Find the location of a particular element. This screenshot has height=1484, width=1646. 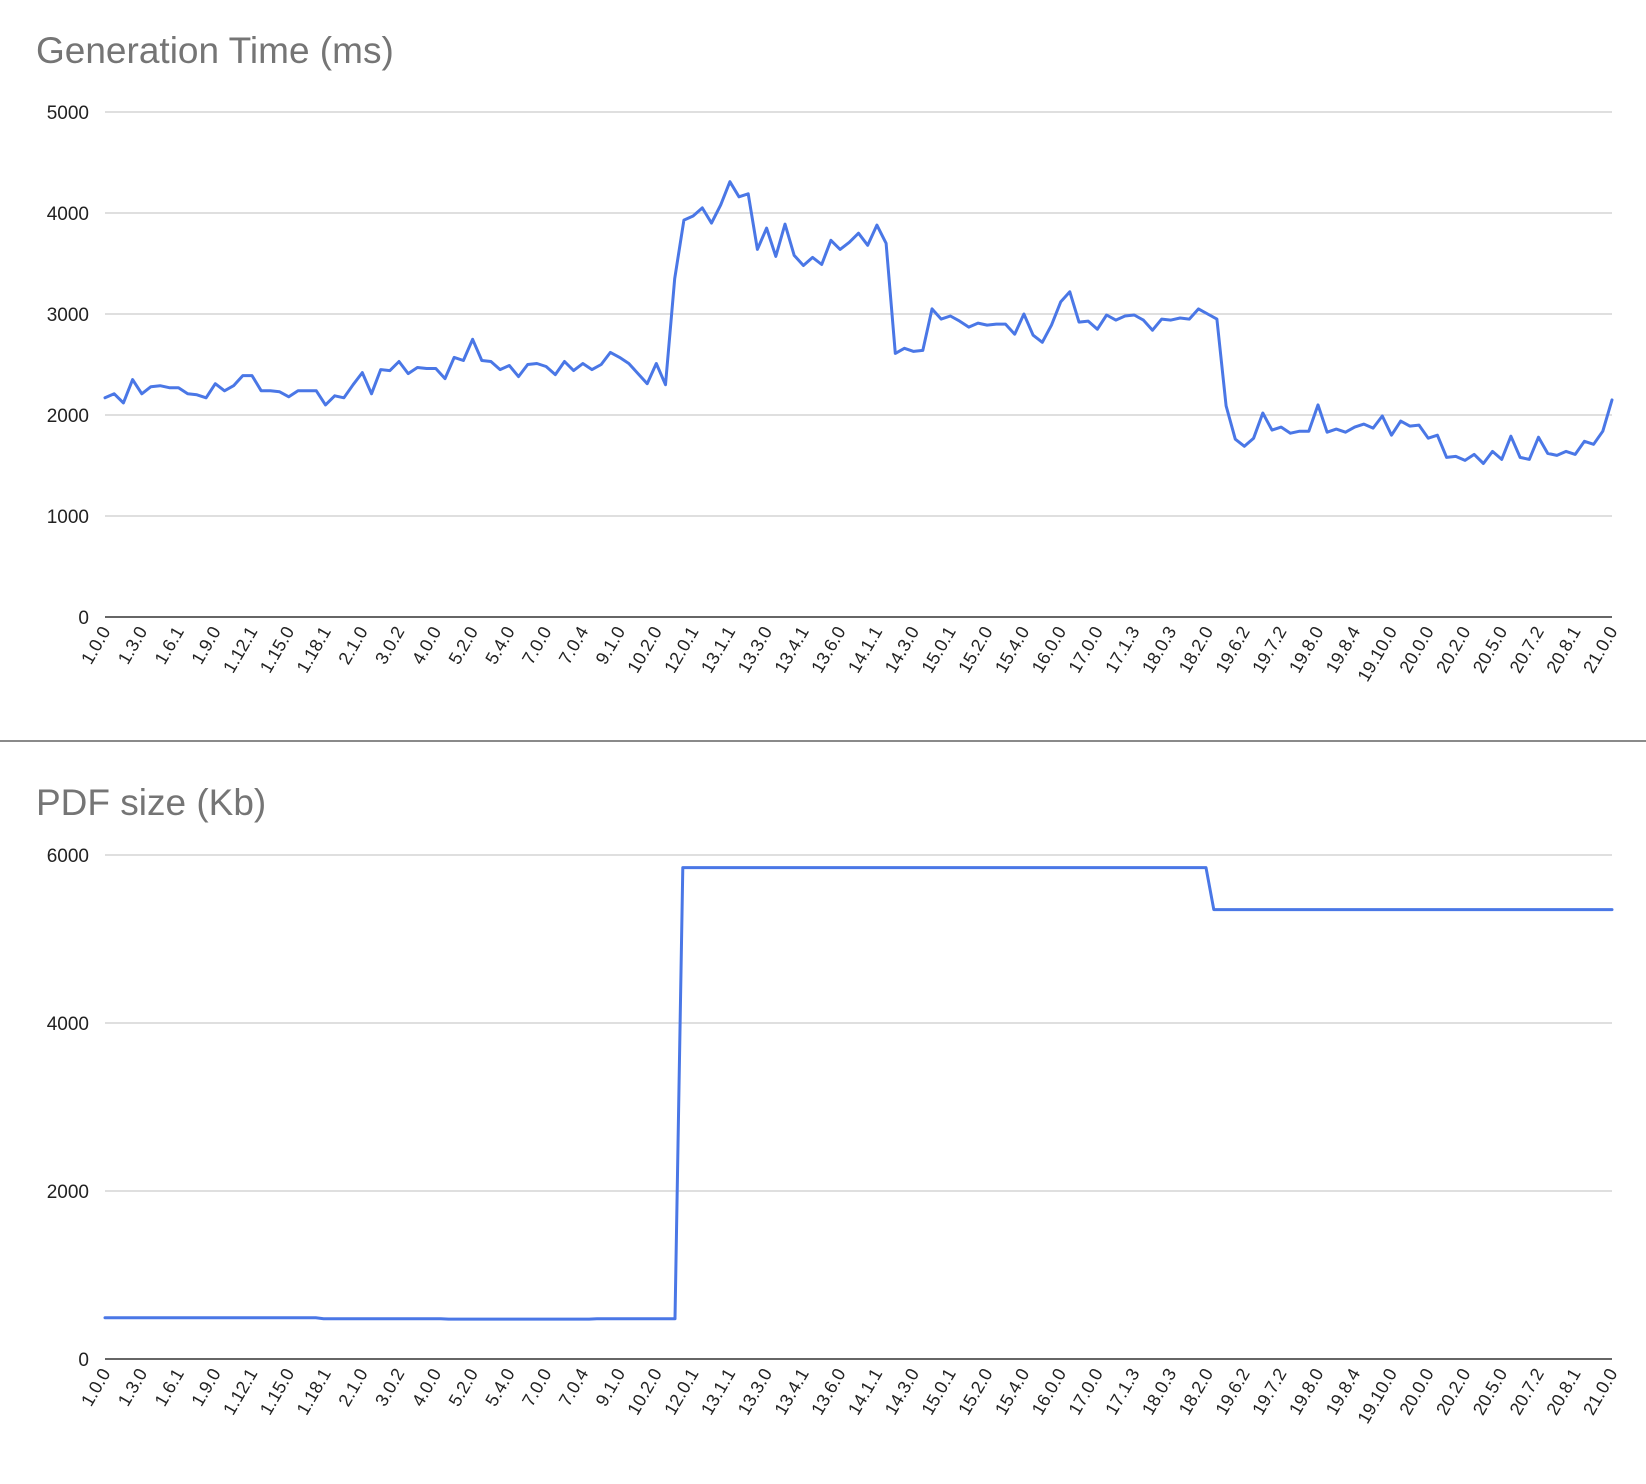

y-tick-label: 6000 is located at coordinates (68, 856).